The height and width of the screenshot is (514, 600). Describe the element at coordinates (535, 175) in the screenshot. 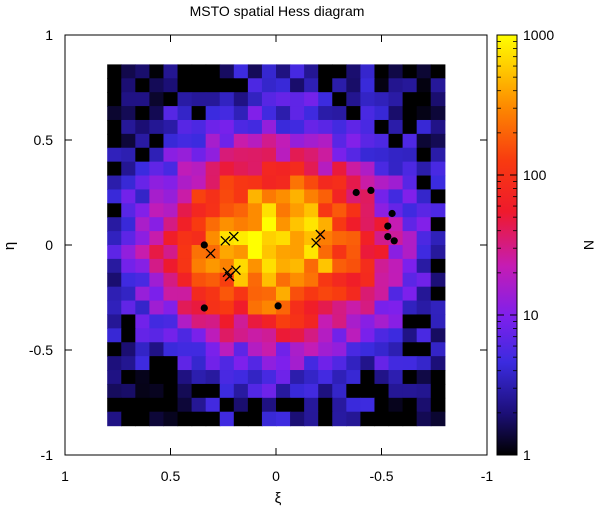

I see `colorbar-tick-label: 100` at that location.